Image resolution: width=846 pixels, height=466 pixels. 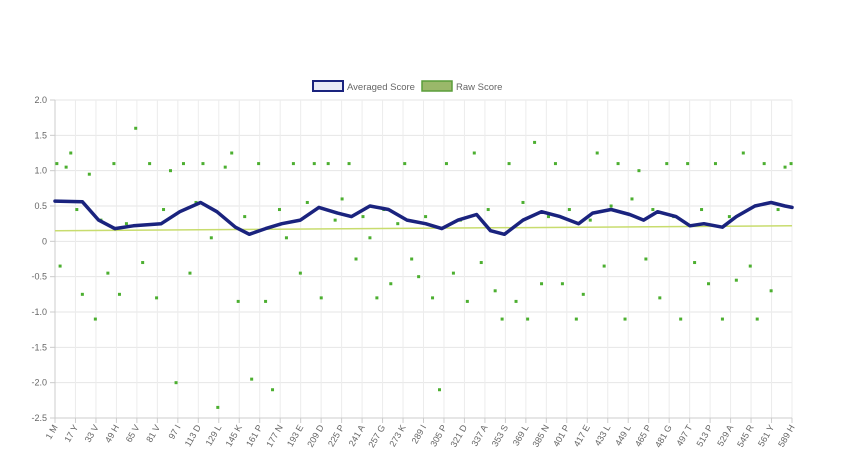 What do you see at coordinates (479, 87) in the screenshot?
I see `legend-label-raw-score: Raw Score` at bounding box center [479, 87].